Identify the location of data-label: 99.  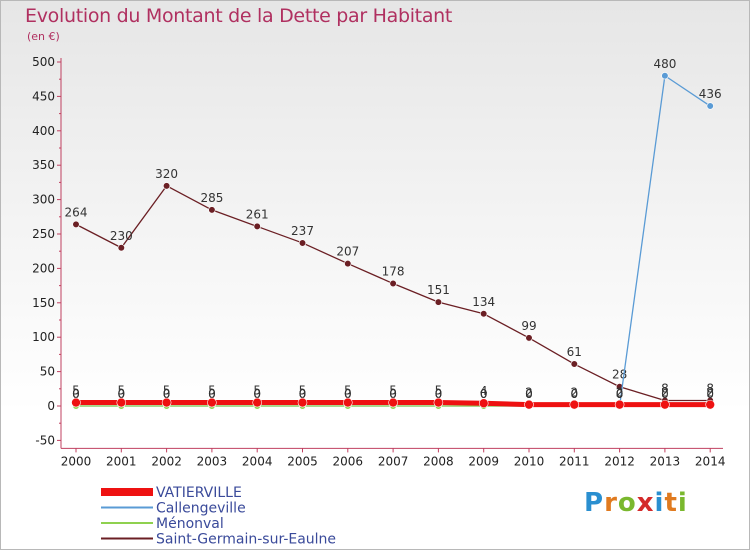
(528, 326).